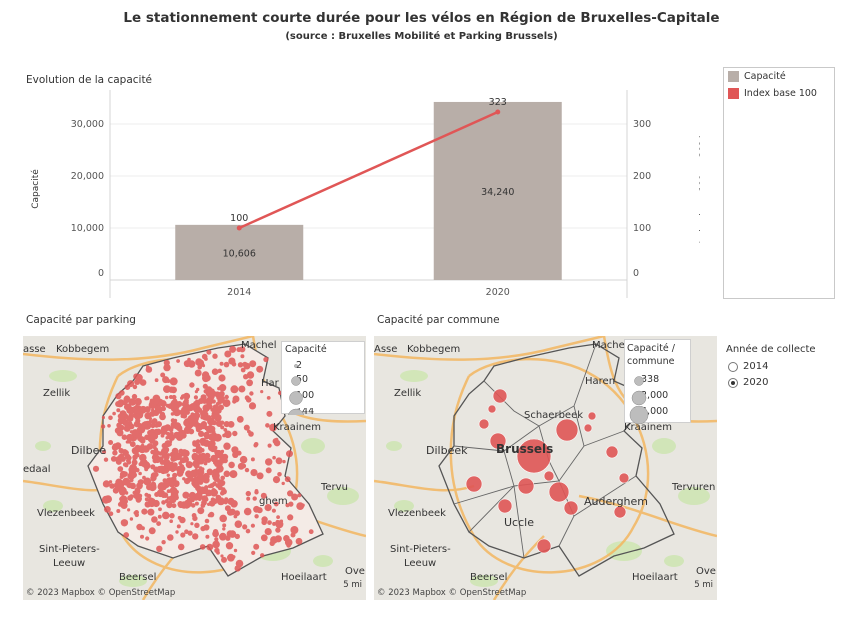  I want to click on year-option-2014: 2014, so click(748, 366).